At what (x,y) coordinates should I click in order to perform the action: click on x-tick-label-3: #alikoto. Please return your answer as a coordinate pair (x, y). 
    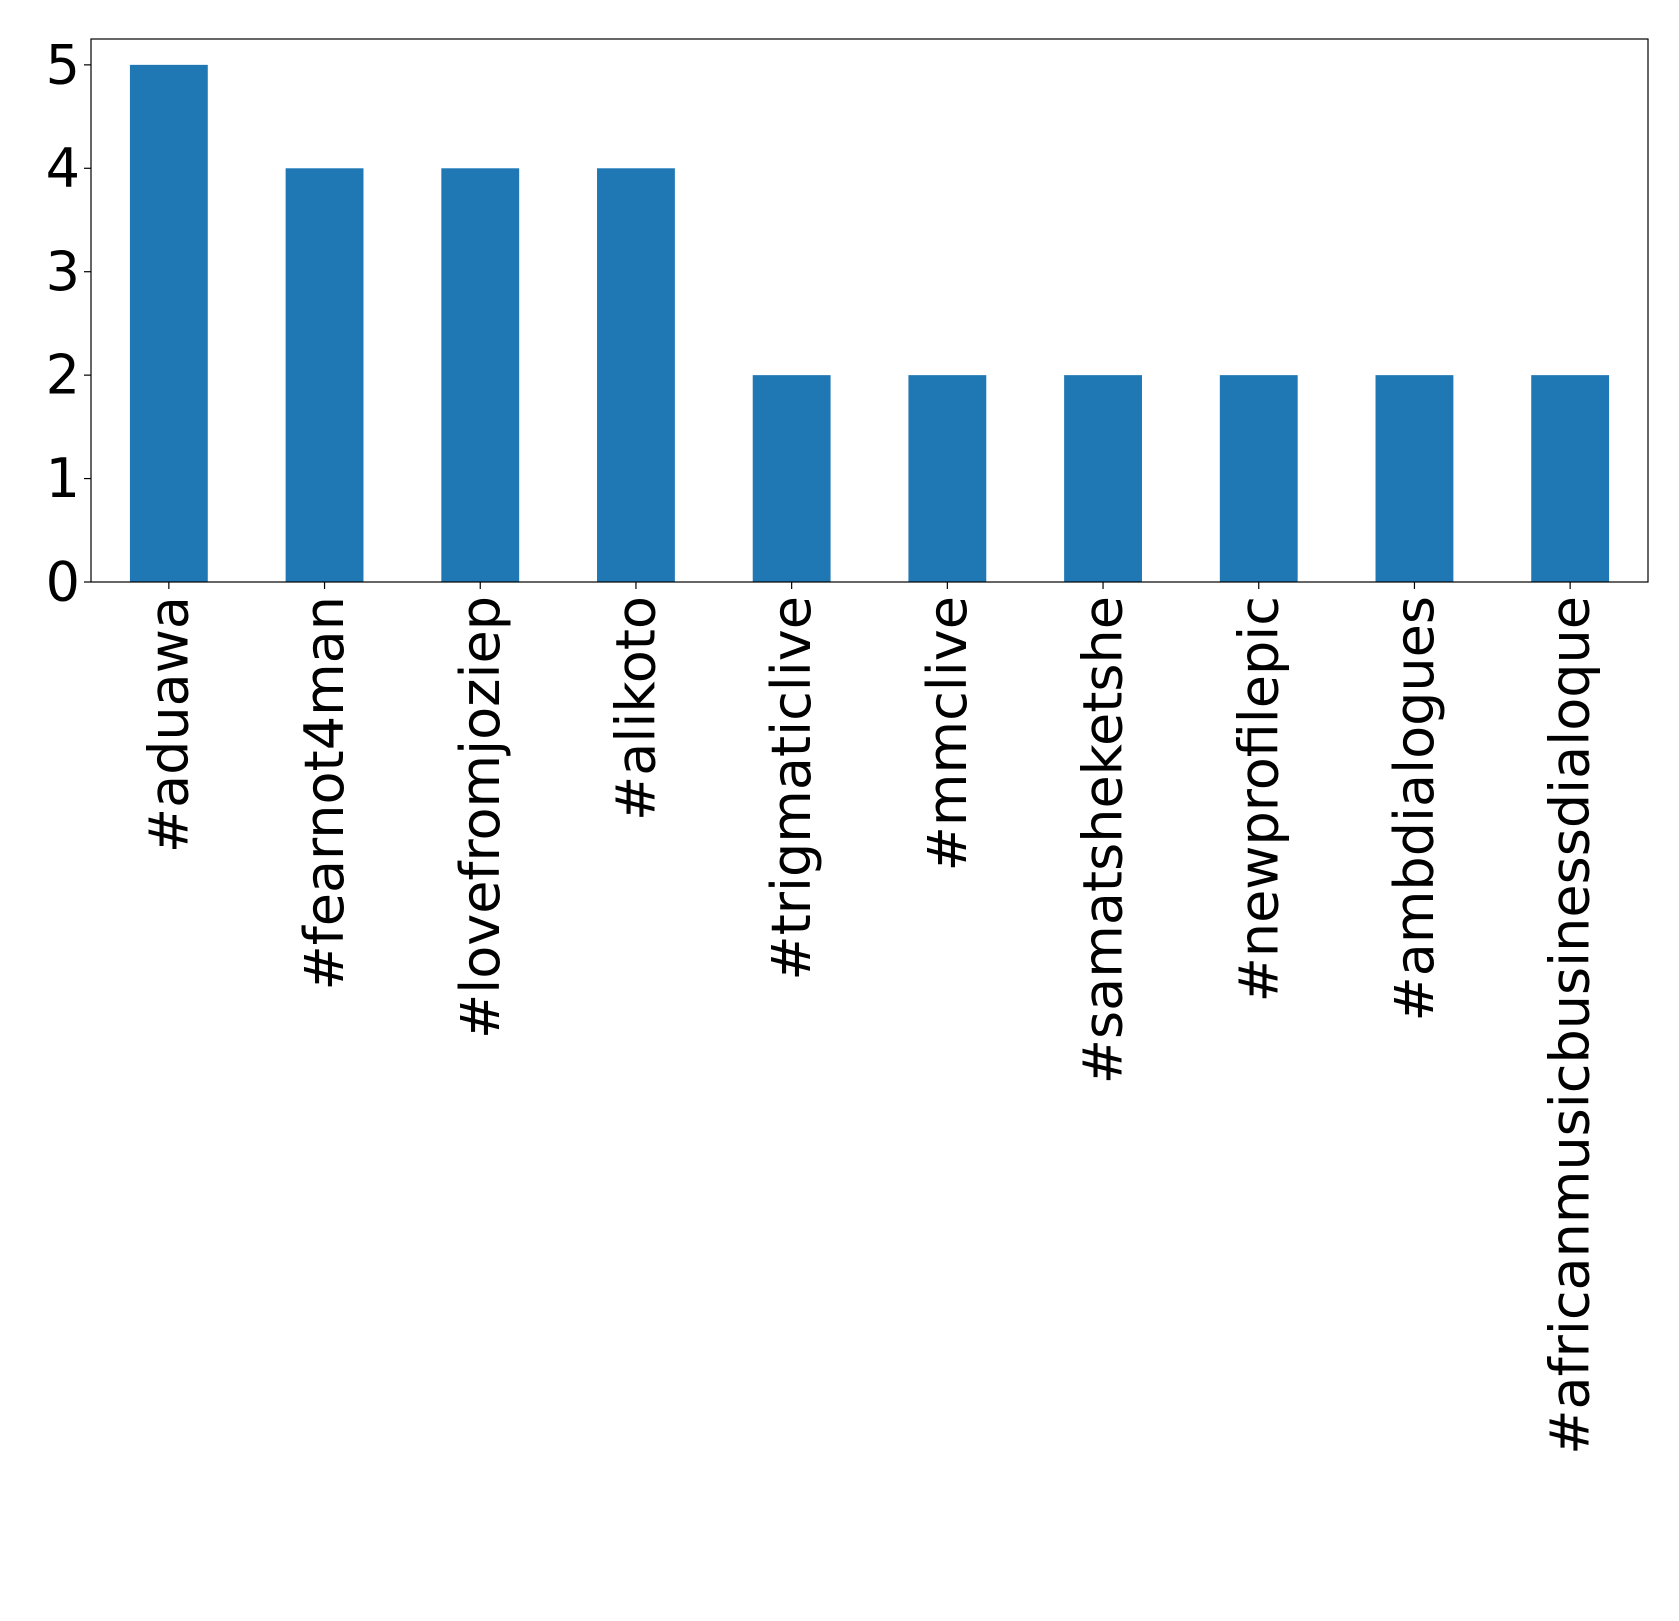
    Looking at the image, I should click on (635, 708).